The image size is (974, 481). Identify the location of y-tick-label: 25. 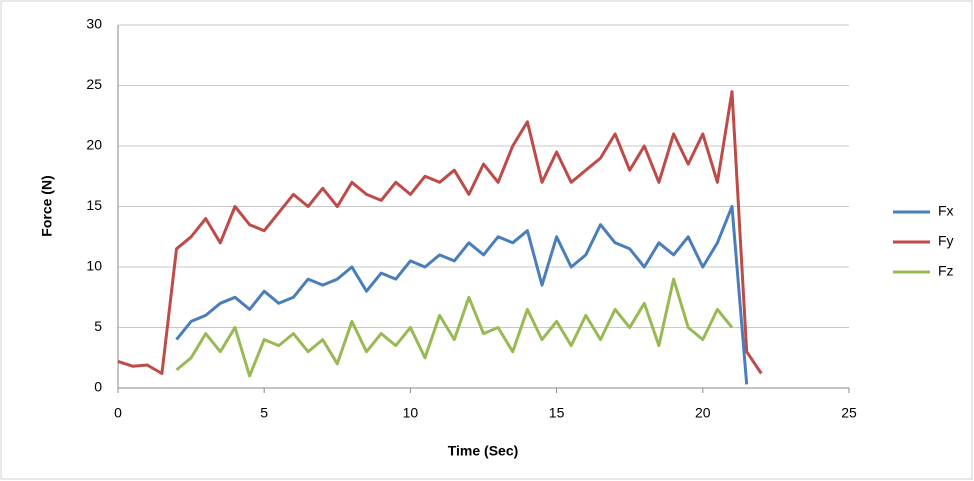
(94, 84).